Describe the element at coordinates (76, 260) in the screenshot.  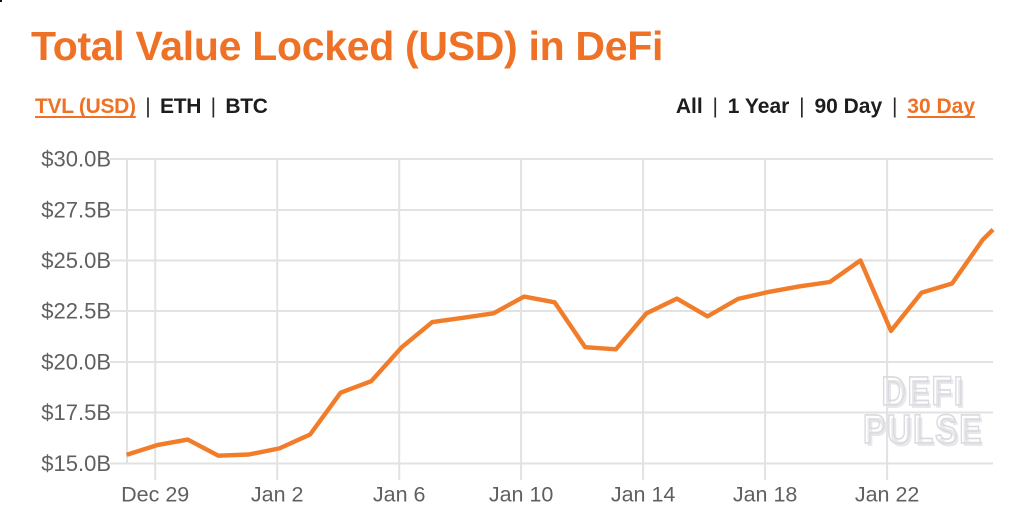
I see `svg-text: $25.0B` at that location.